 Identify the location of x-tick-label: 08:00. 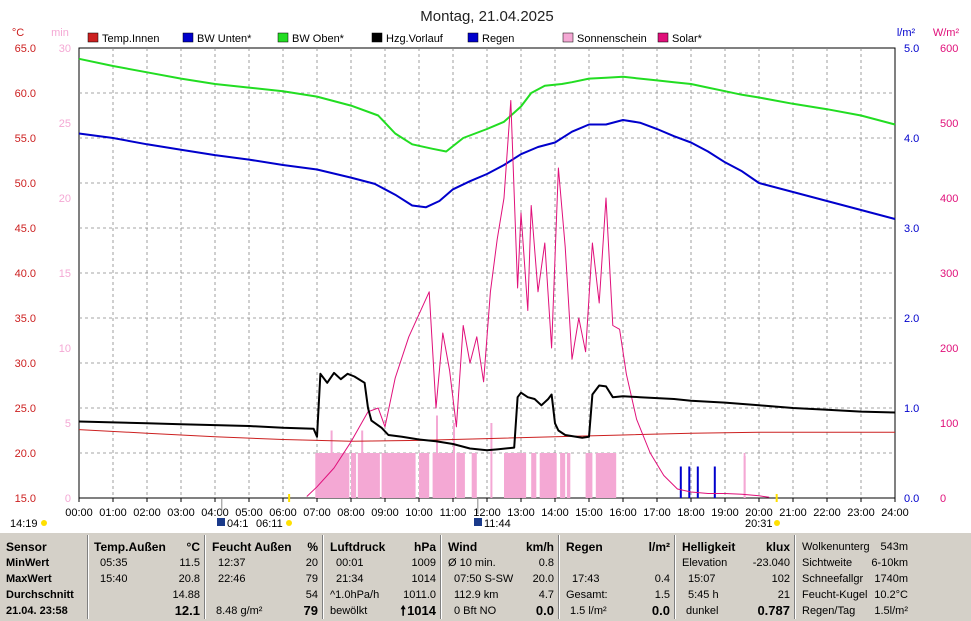
(351, 513).